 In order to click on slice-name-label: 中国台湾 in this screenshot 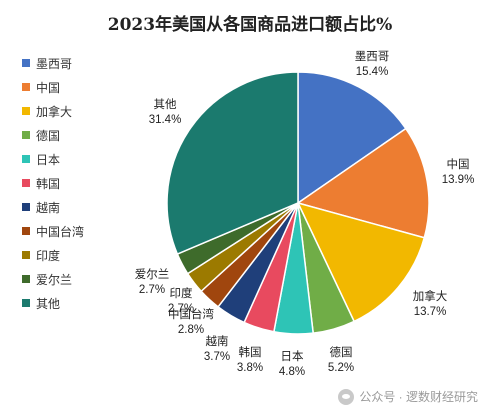, I will do `click(191, 314)`.